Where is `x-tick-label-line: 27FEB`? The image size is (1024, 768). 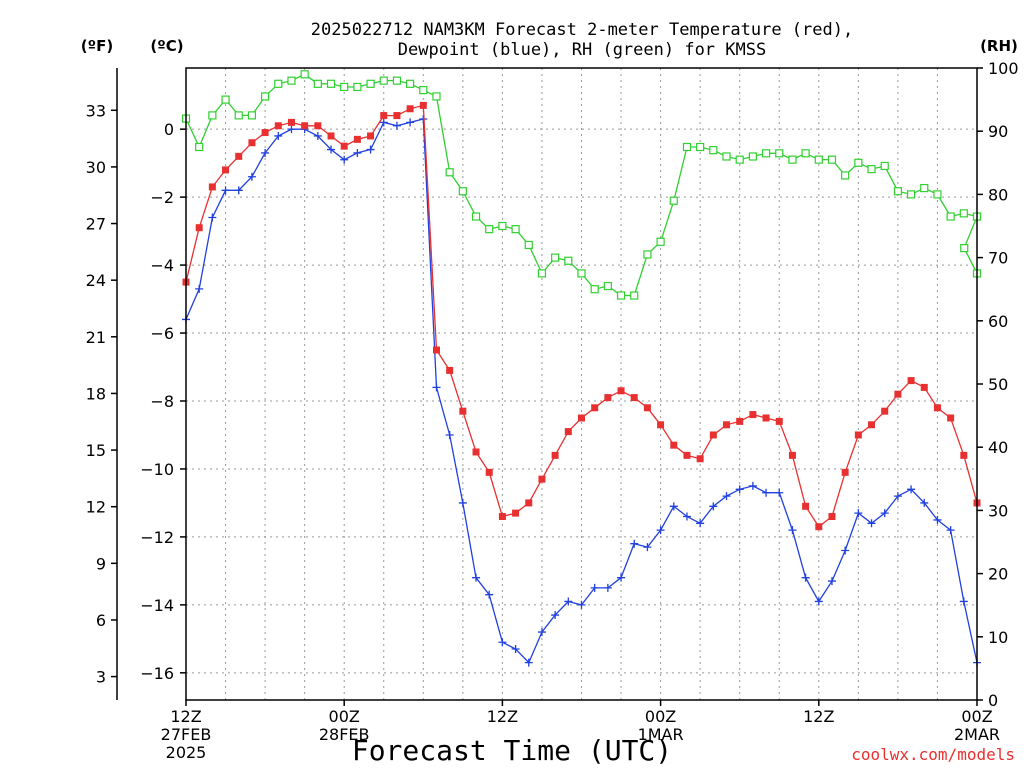
x-tick-label-line: 27FEB is located at coordinates (186, 734).